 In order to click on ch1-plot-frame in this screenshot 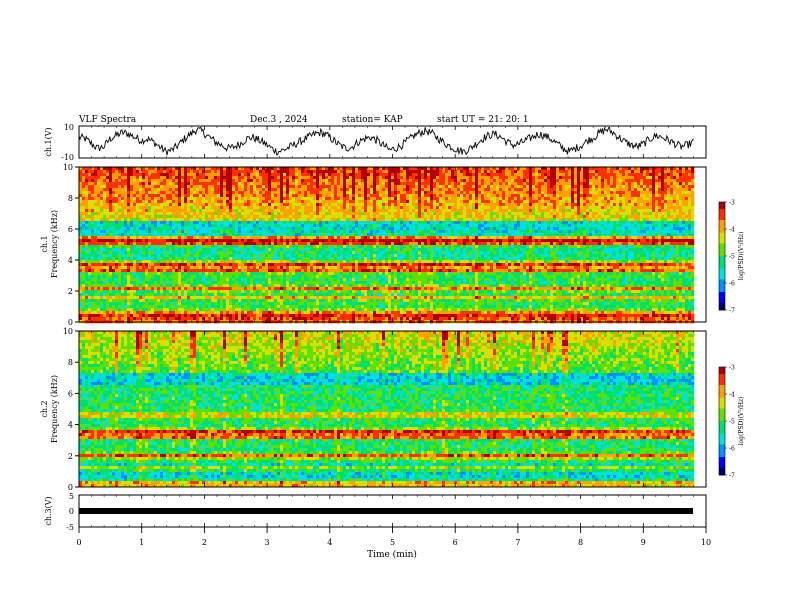, I will do `click(392, 142)`.